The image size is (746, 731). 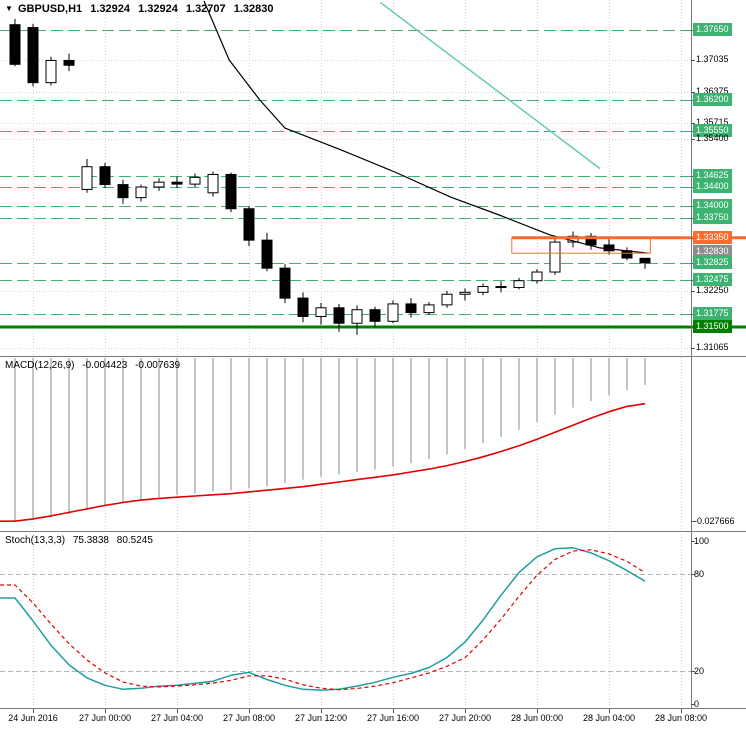 I want to click on price-axis-label: 1.32475, so click(x=712, y=279).